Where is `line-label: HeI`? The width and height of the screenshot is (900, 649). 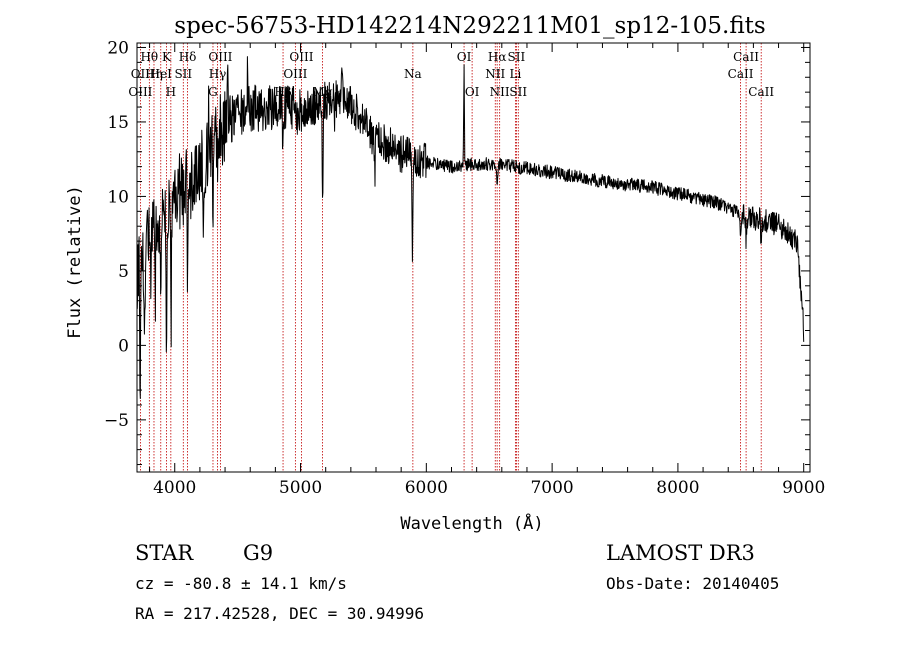 line-label: HeI is located at coordinates (161, 74).